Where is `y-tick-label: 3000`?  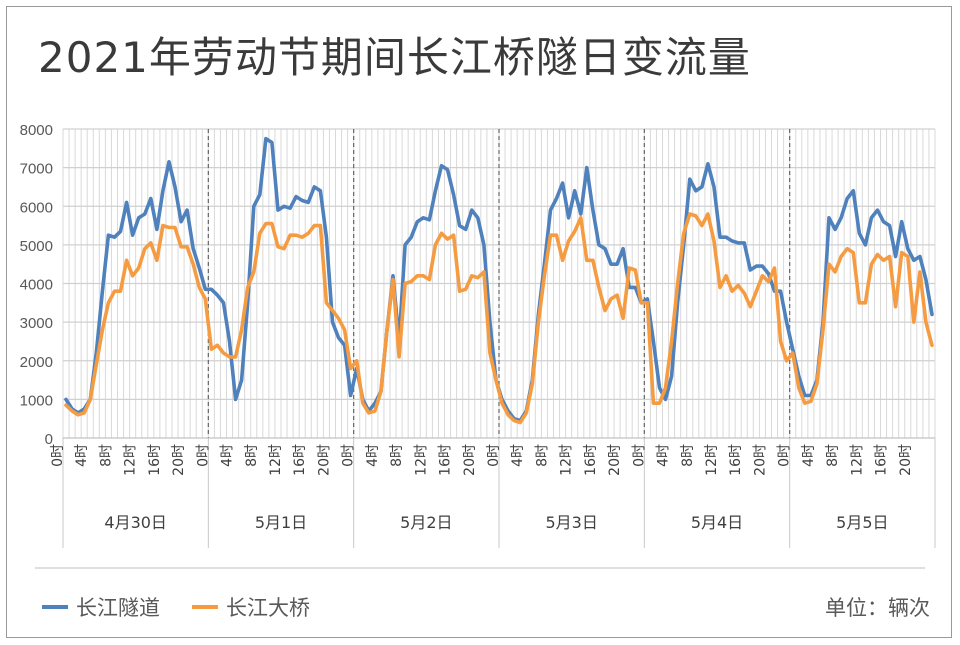 y-tick-label: 3000 is located at coordinates (36, 323).